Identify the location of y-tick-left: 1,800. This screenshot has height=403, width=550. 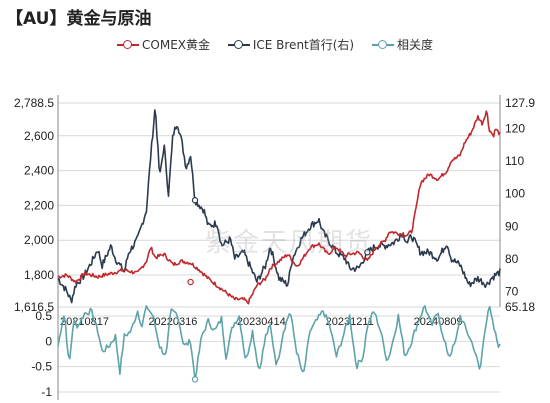
(39, 275).